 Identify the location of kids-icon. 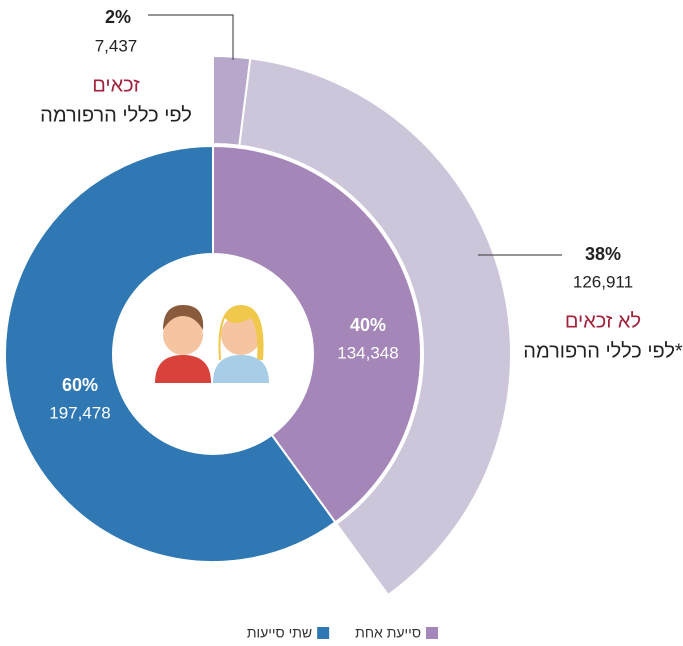
(212, 344).